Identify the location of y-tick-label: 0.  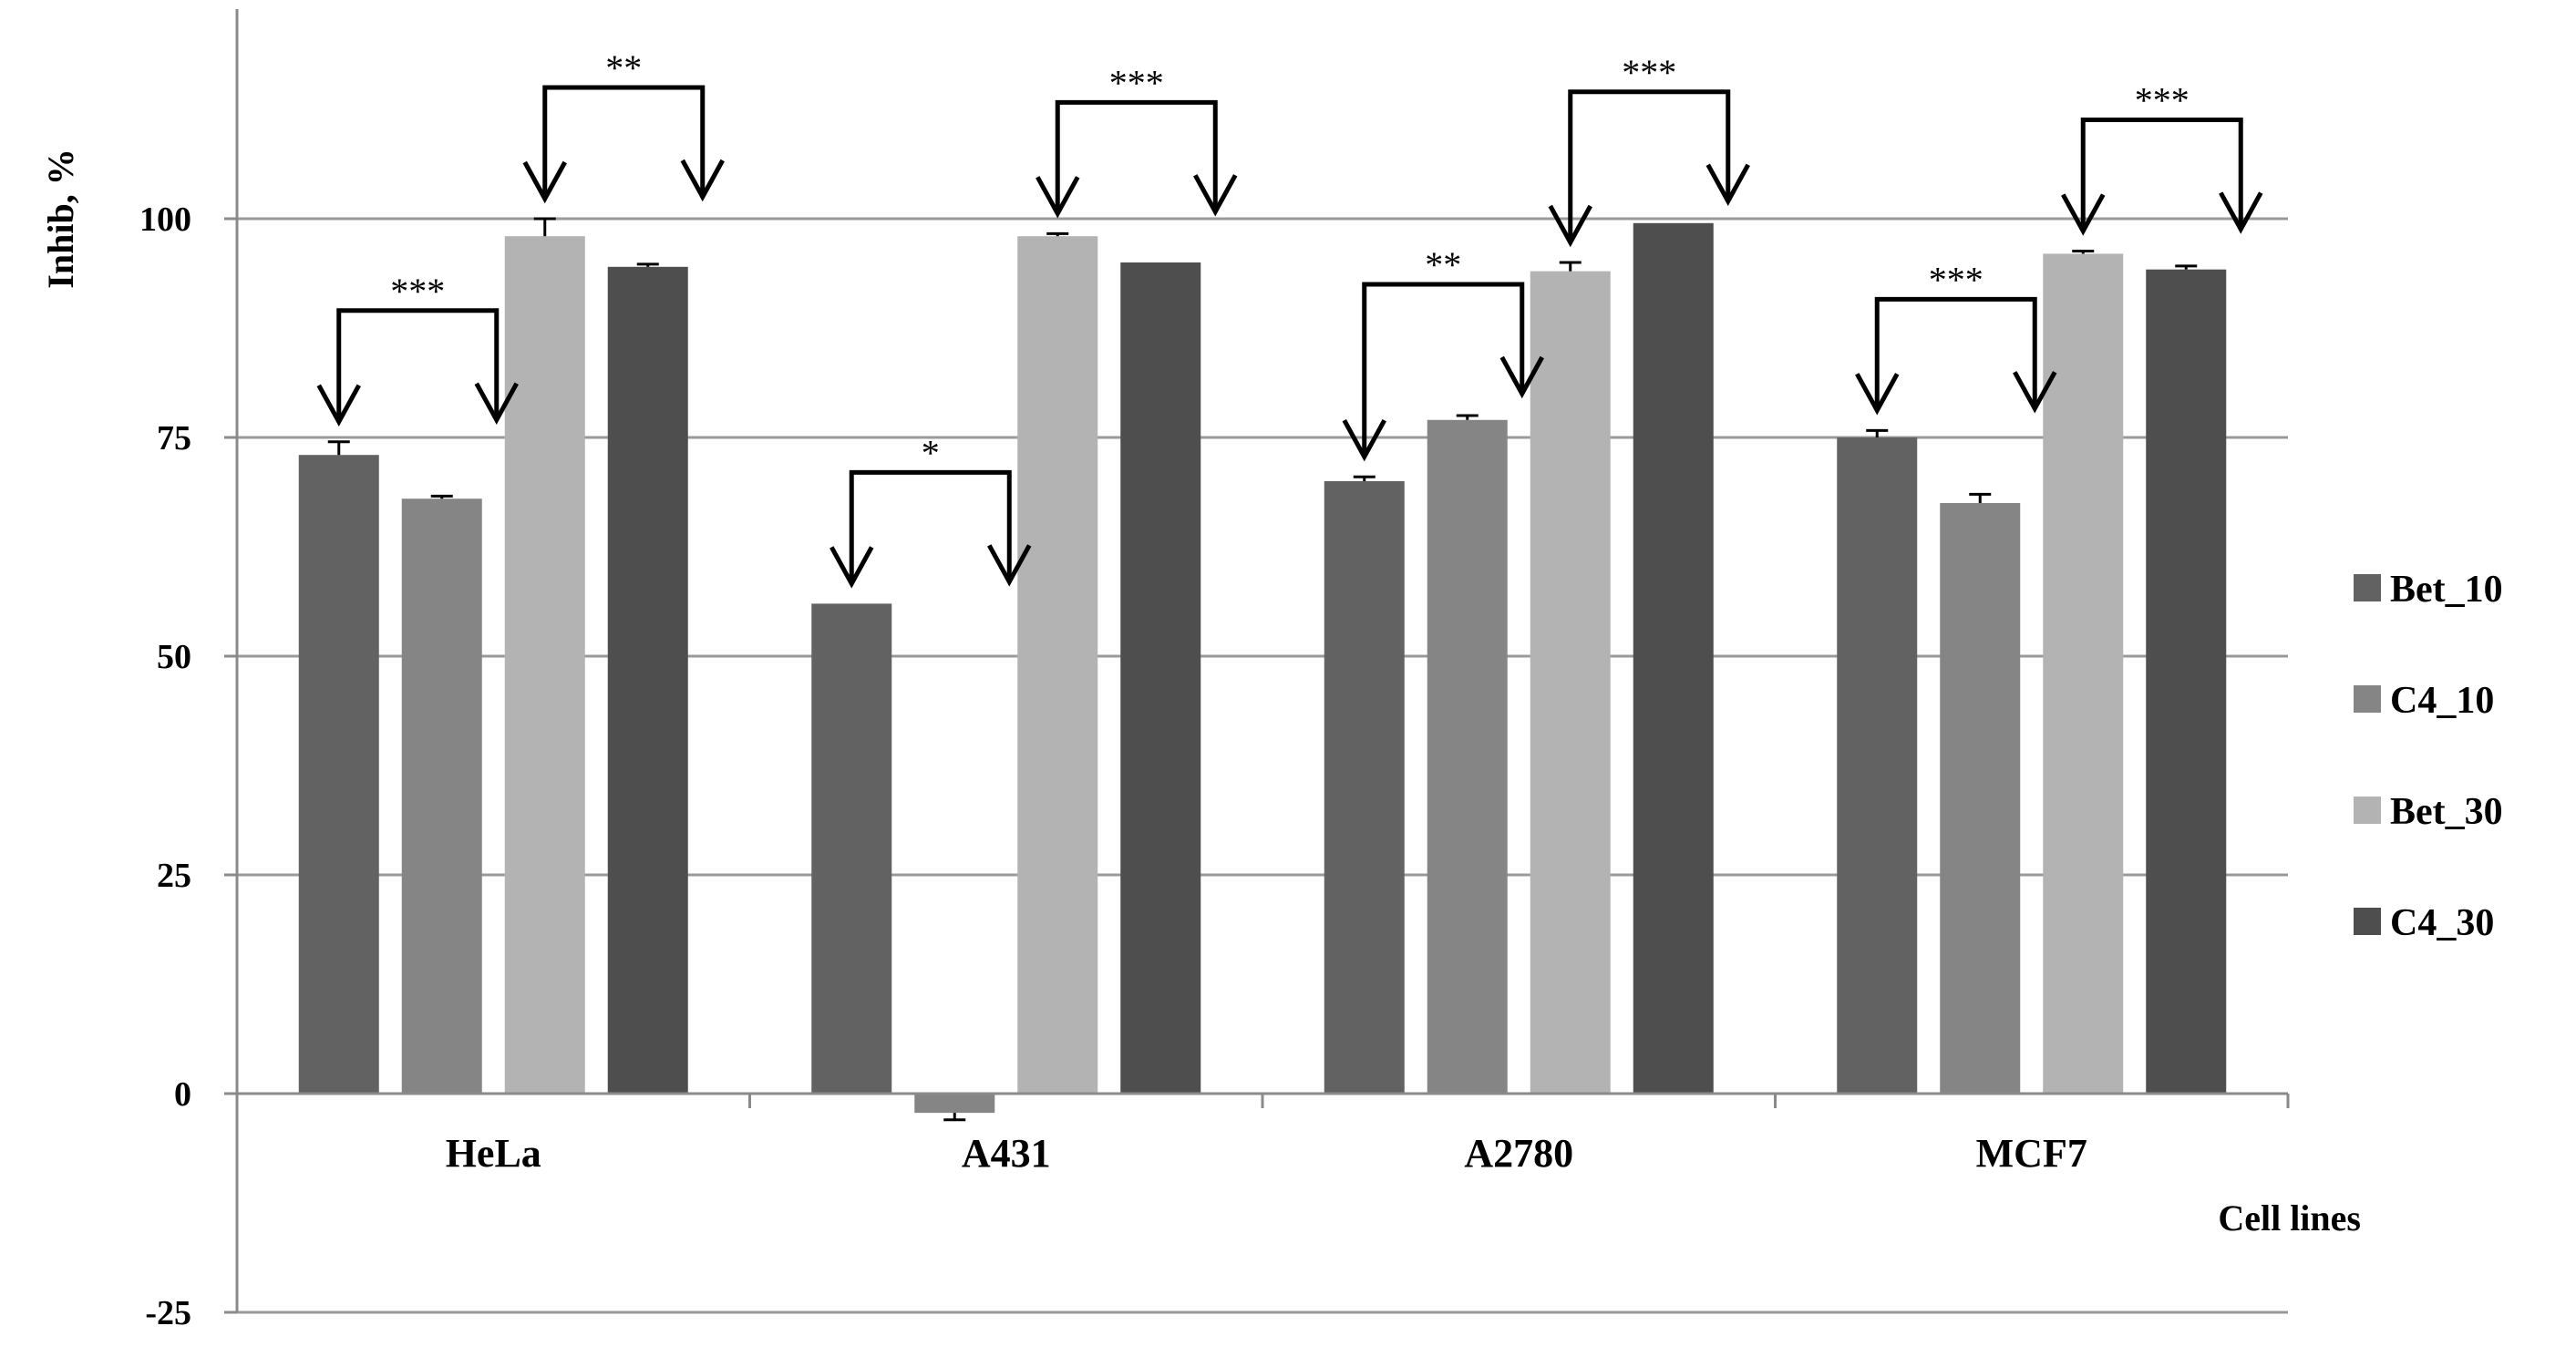
(182, 1094).